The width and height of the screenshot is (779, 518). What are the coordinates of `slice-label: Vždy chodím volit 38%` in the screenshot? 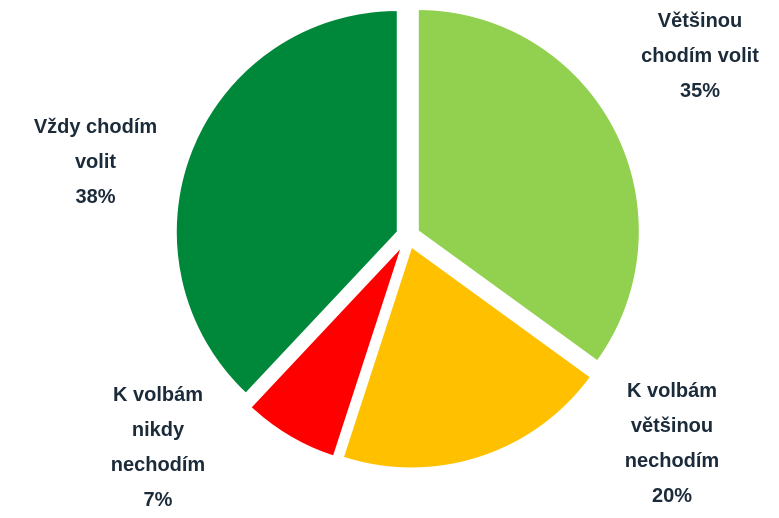 It's located at (95, 162).